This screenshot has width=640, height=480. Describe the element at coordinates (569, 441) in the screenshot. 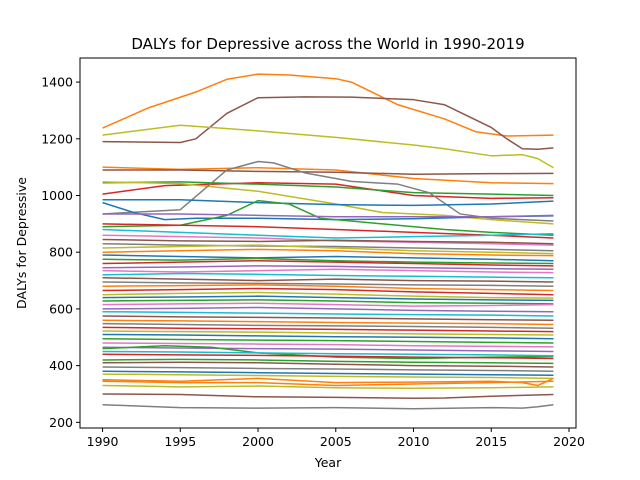

I see `x-tick-label: 2020` at that location.